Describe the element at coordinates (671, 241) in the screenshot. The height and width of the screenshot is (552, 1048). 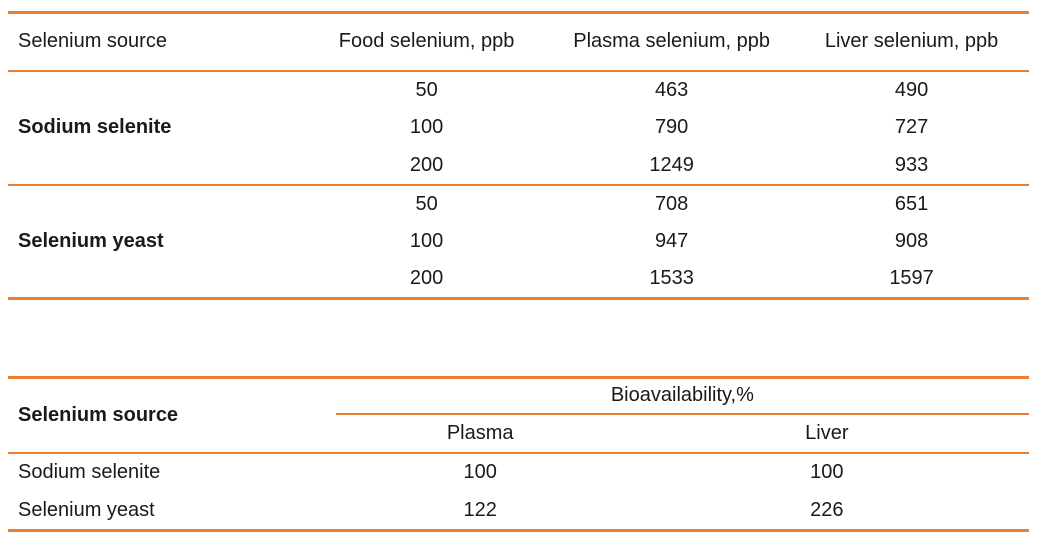
I see `cell-plasma-value: 947` at that location.